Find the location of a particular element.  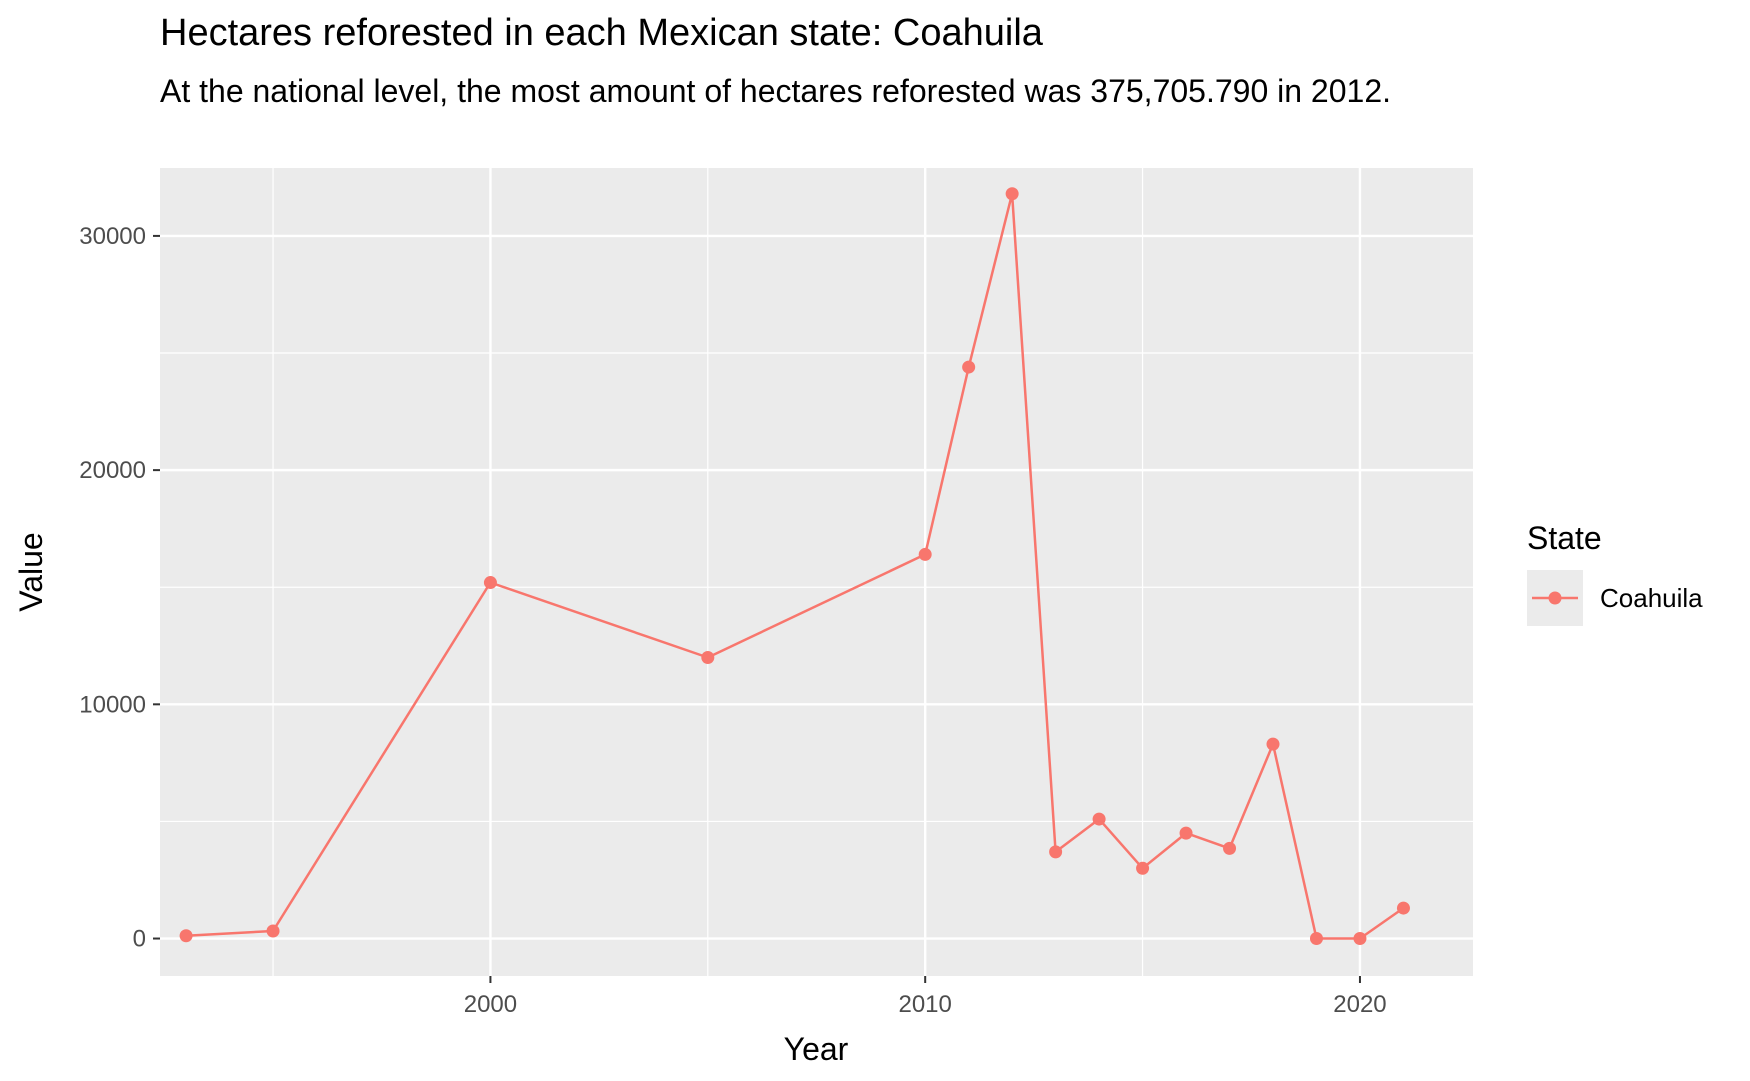

y-axis-title: Value is located at coordinates (31, 571).